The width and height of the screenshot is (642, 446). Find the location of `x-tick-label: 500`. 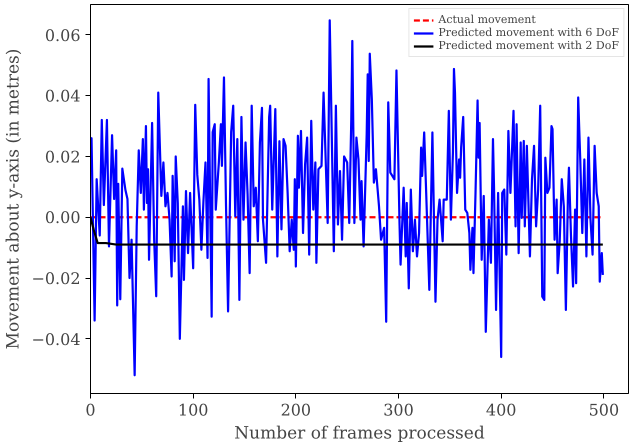

x-tick-label: 500 is located at coordinates (604, 410).